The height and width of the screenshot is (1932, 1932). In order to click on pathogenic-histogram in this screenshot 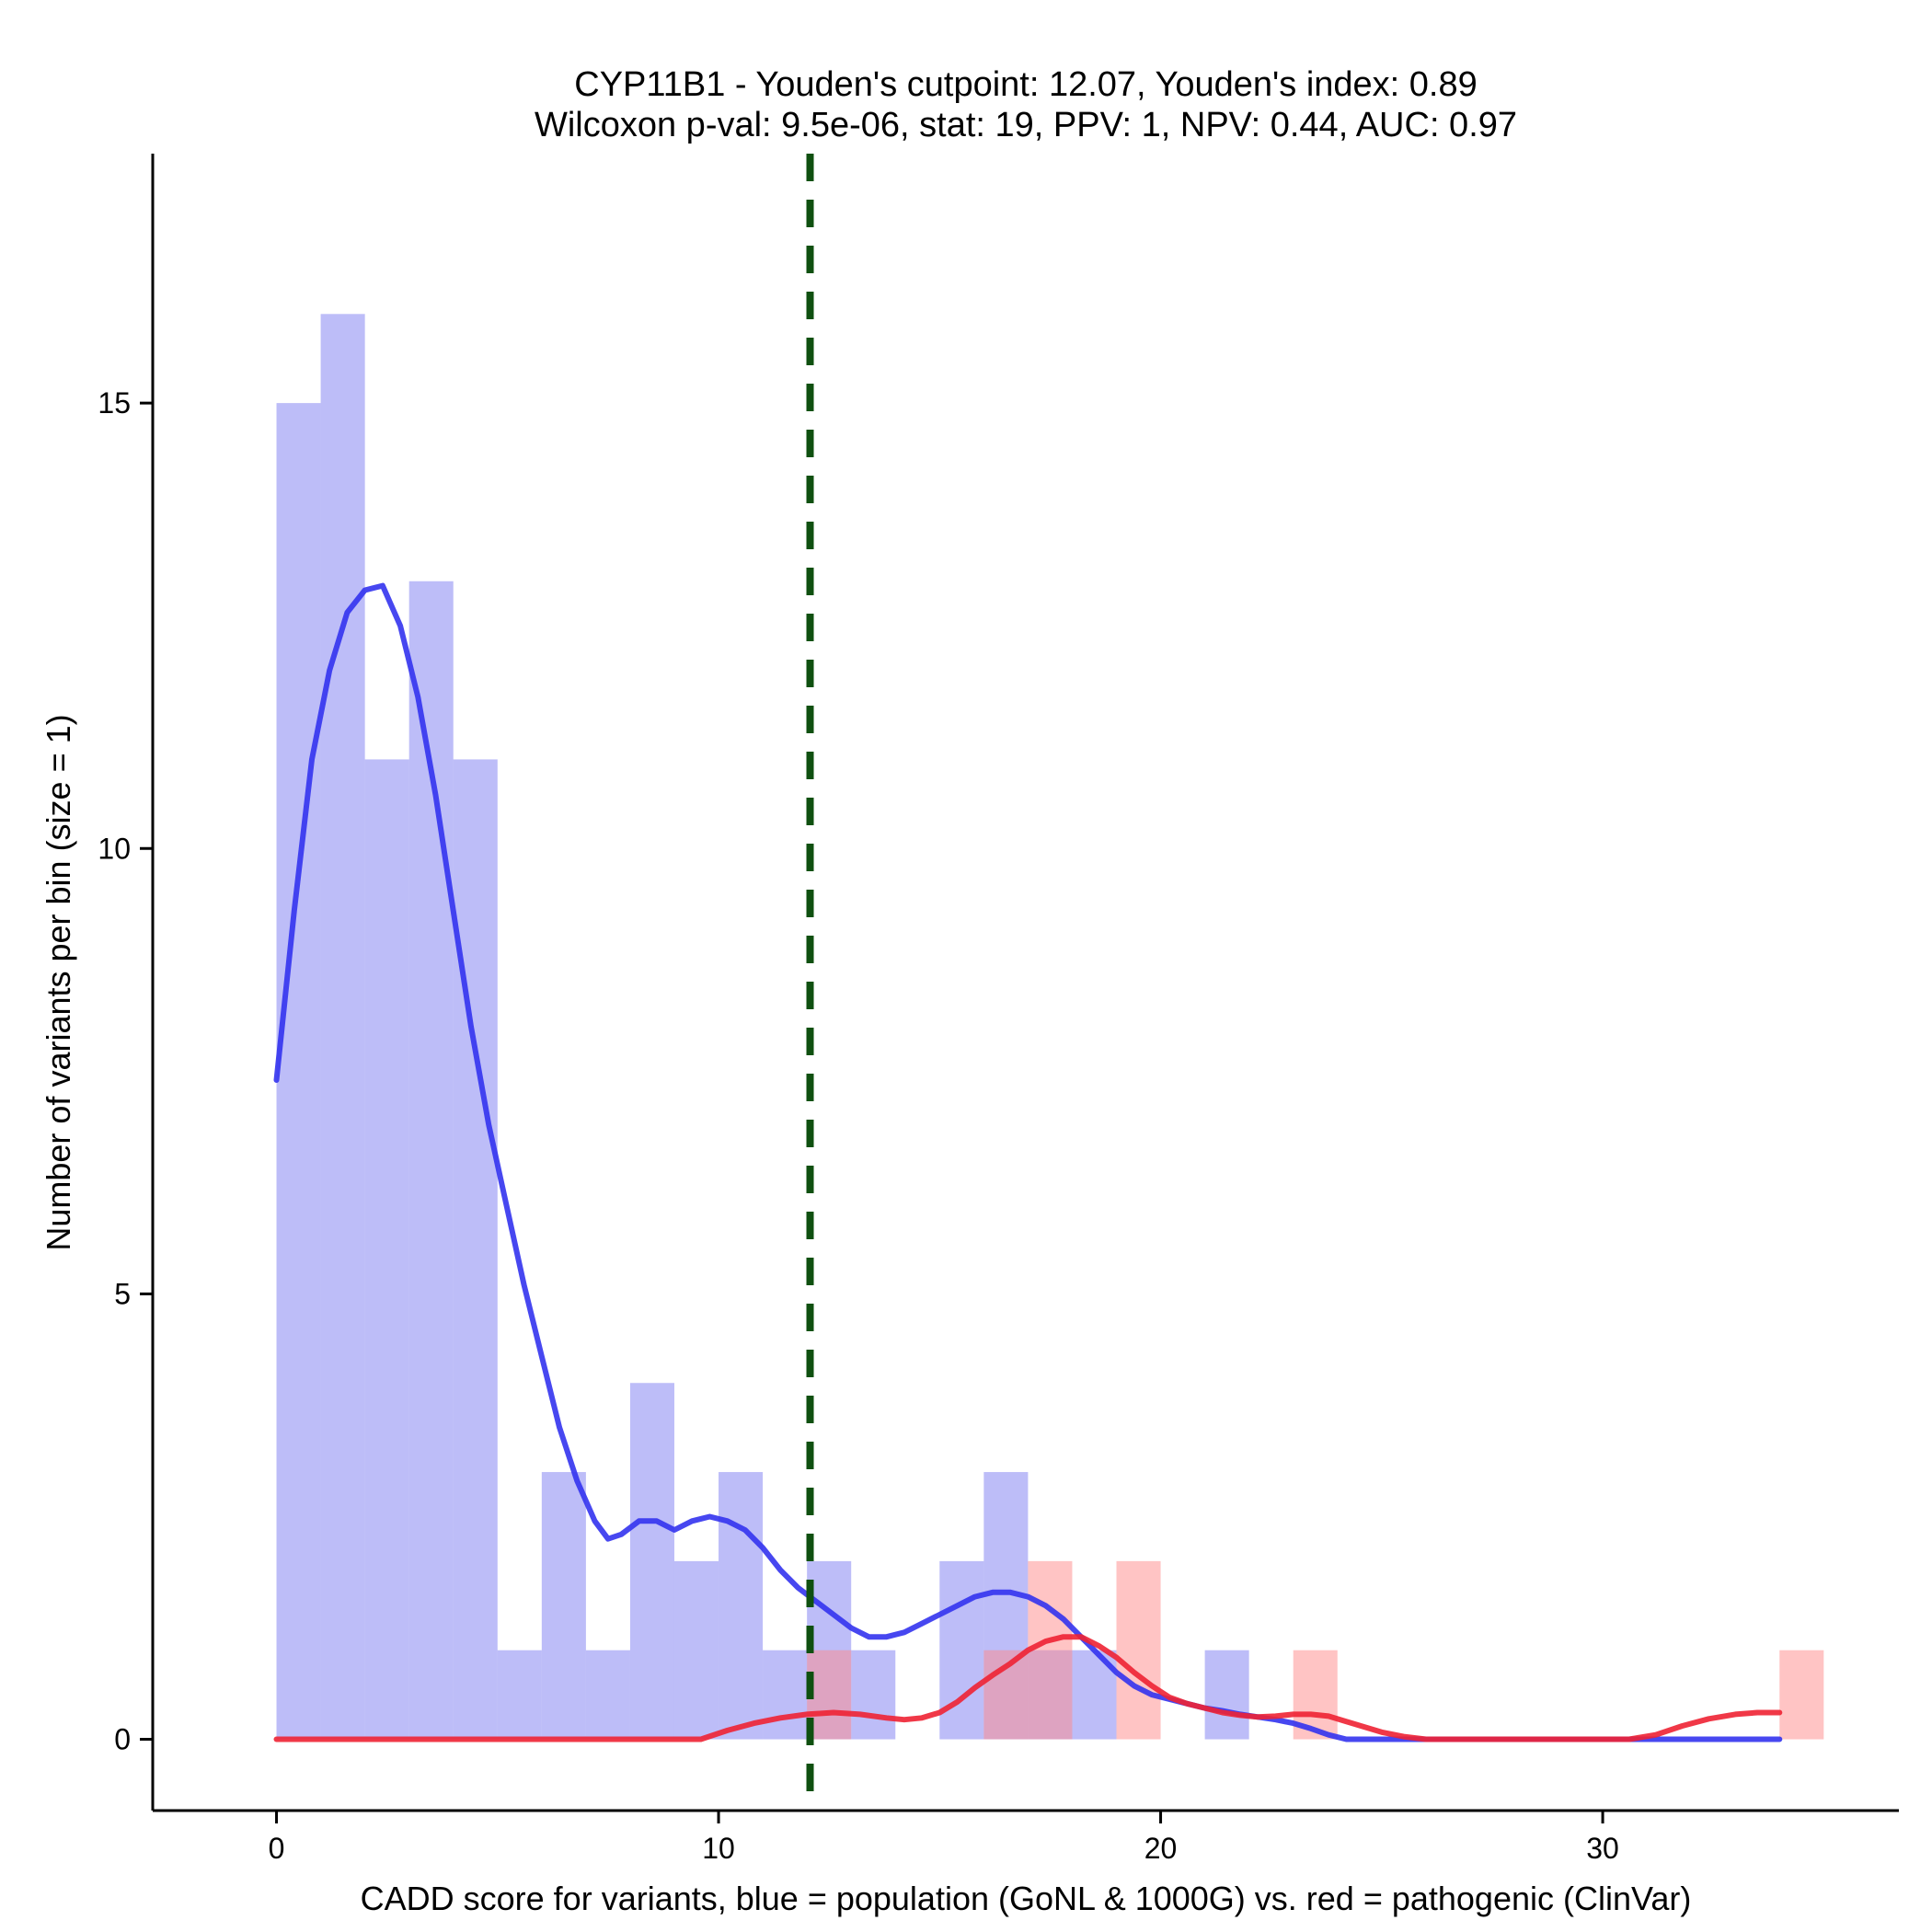, I will do `click(1315, 1650)`.